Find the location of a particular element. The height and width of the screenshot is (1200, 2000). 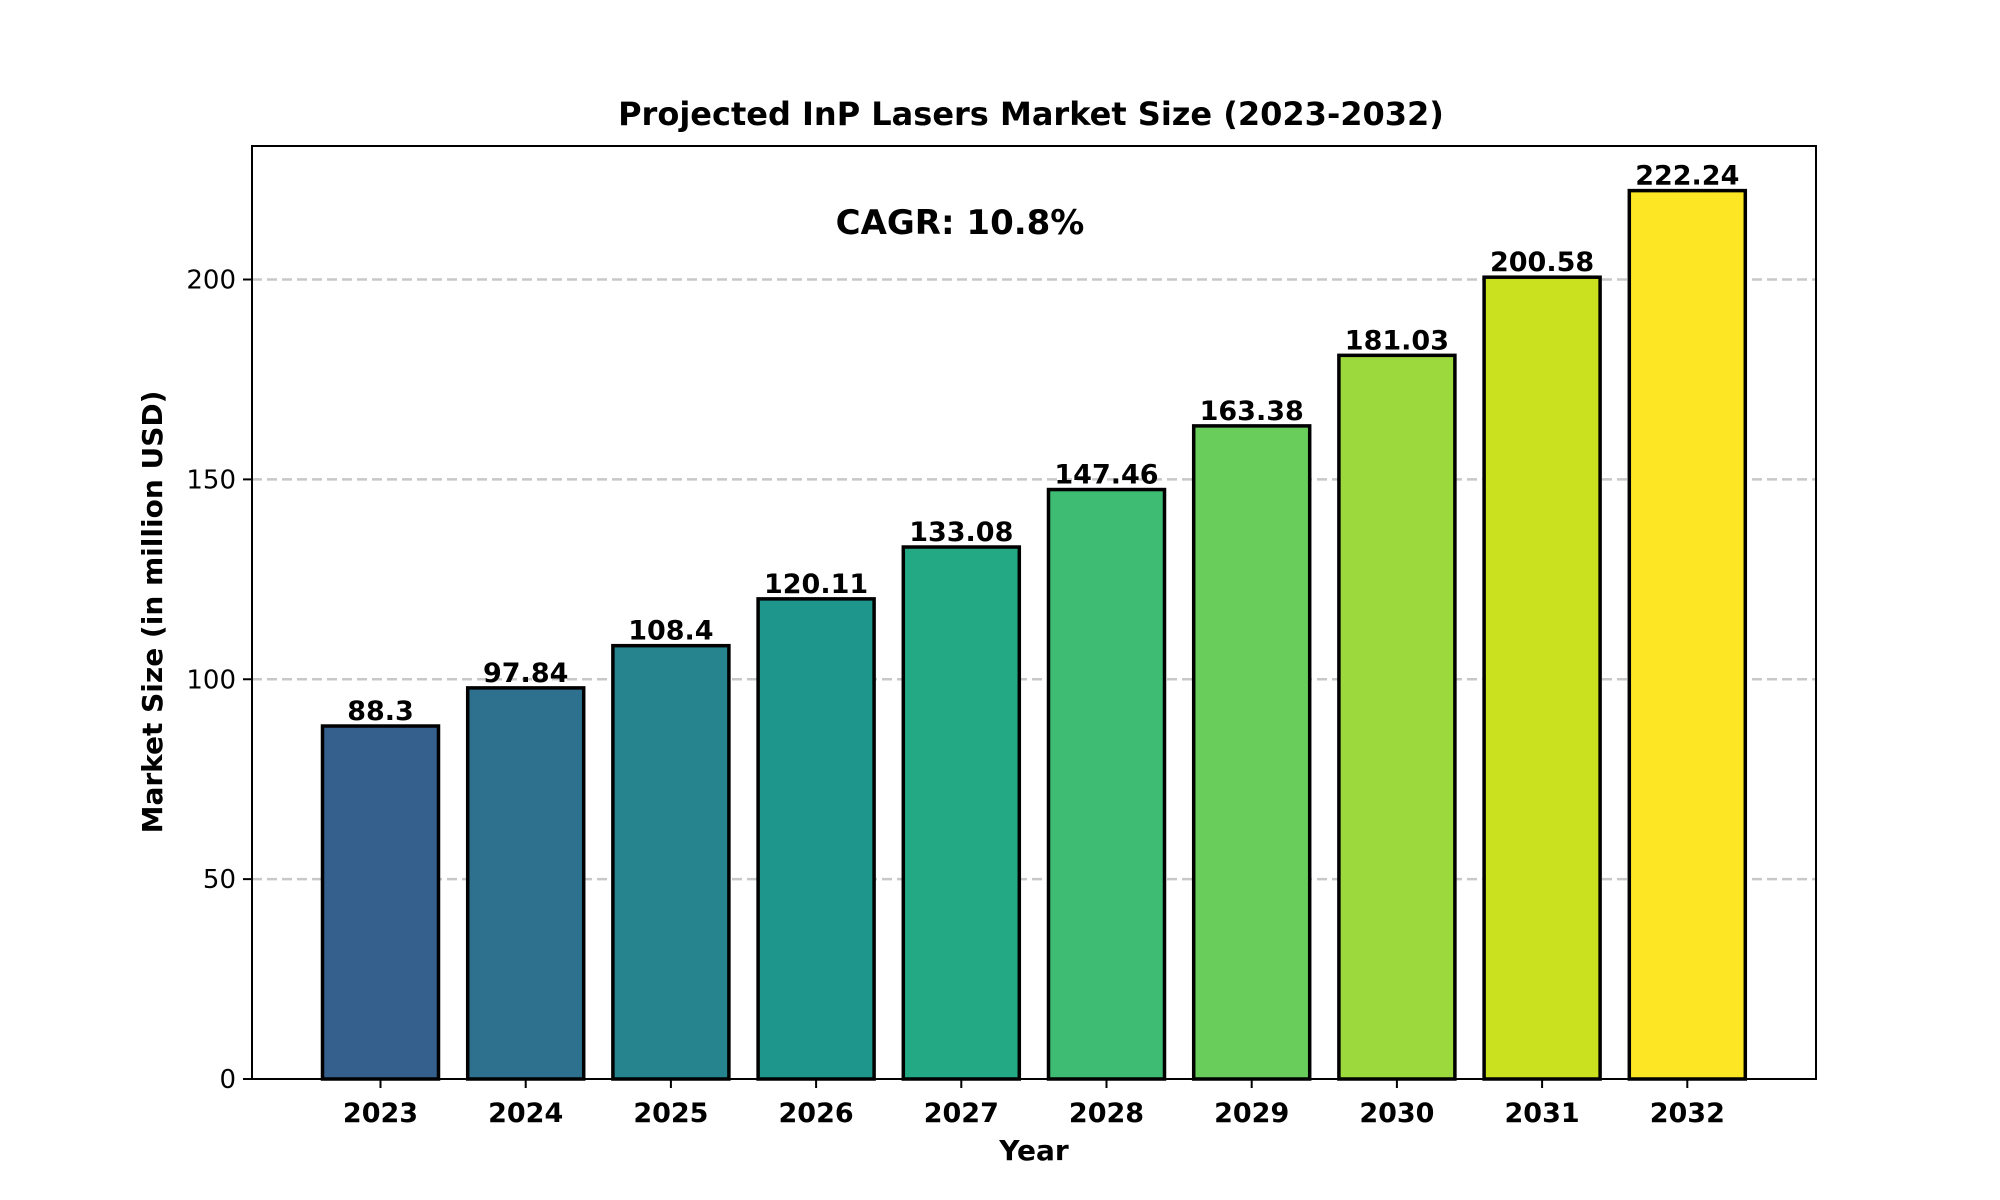

x-tick-label: 2025 is located at coordinates (670, 1113).